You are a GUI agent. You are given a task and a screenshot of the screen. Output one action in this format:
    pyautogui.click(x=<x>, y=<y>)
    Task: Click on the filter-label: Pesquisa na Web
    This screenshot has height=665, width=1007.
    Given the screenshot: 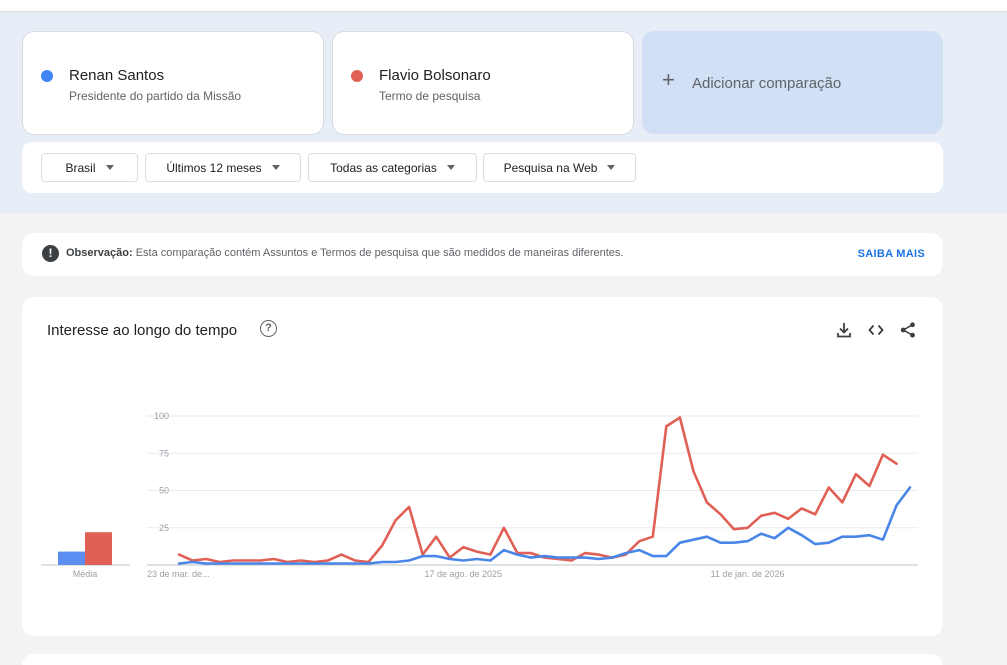 What is the action you would take?
    pyautogui.click(x=550, y=167)
    